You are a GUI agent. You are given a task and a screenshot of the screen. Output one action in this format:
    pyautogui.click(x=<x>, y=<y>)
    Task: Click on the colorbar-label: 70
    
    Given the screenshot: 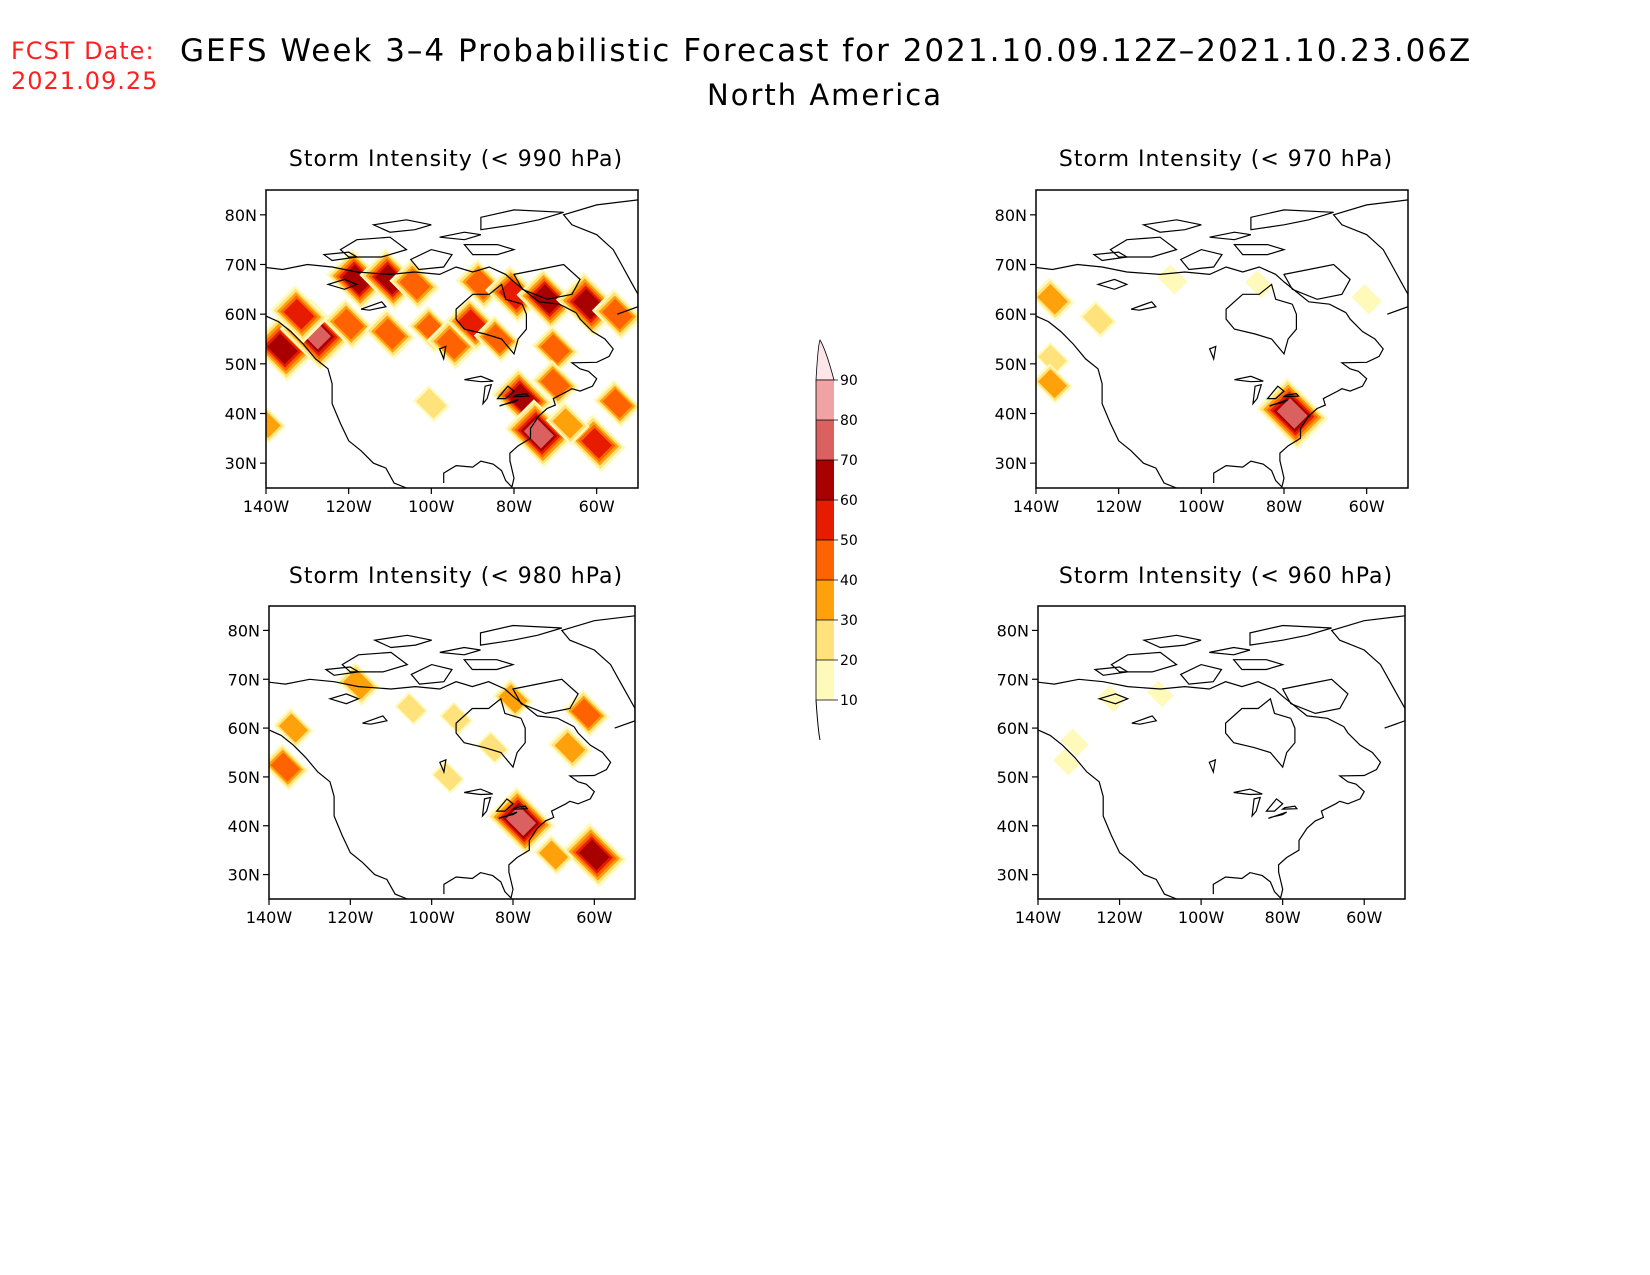 What is the action you would take?
    pyautogui.click(x=849, y=461)
    